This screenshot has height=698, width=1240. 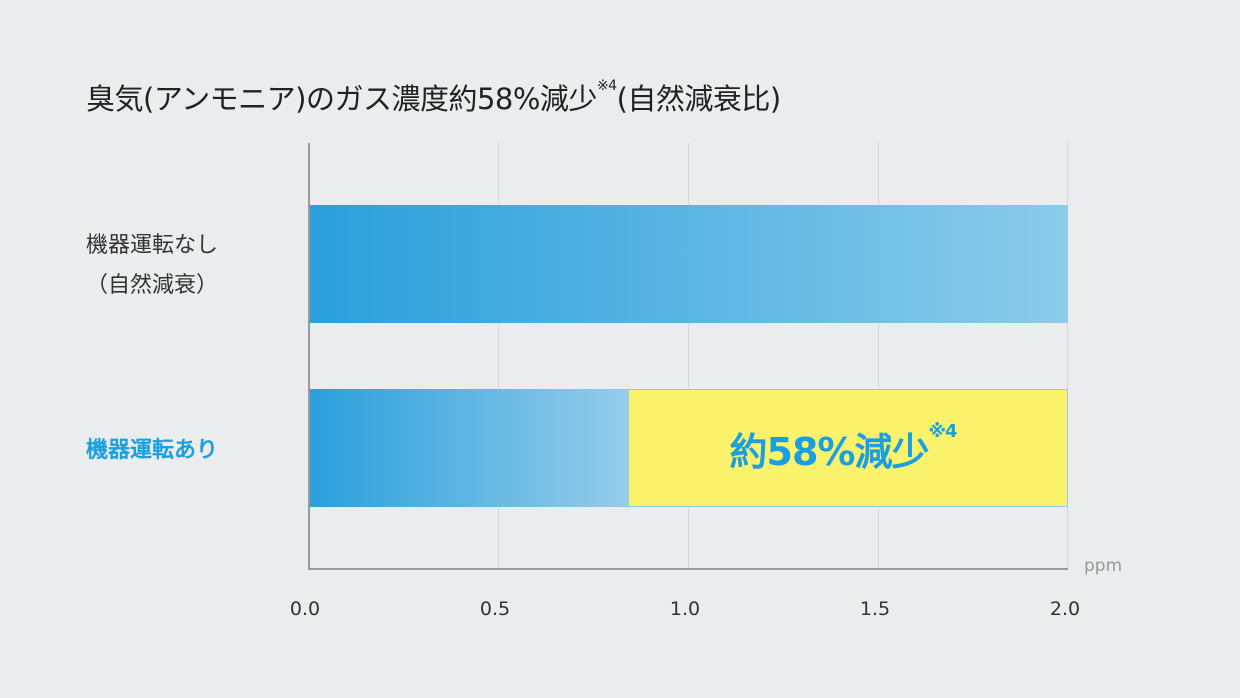 What do you see at coordinates (1103, 566) in the screenshot?
I see `x-axis-unit: ppm` at bounding box center [1103, 566].